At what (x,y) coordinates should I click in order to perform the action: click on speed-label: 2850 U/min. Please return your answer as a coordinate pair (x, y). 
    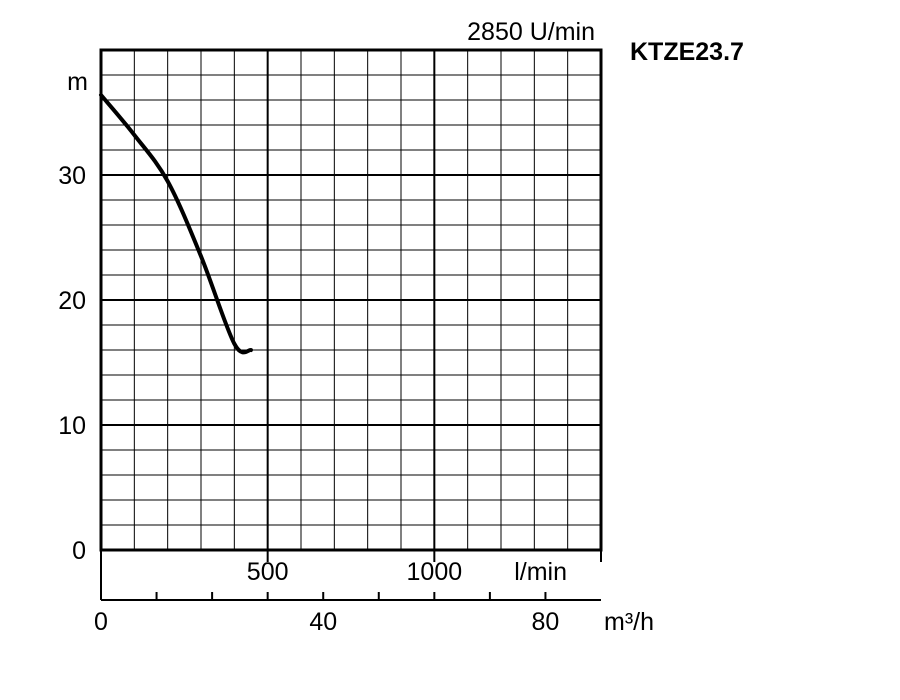
    Looking at the image, I should click on (531, 32).